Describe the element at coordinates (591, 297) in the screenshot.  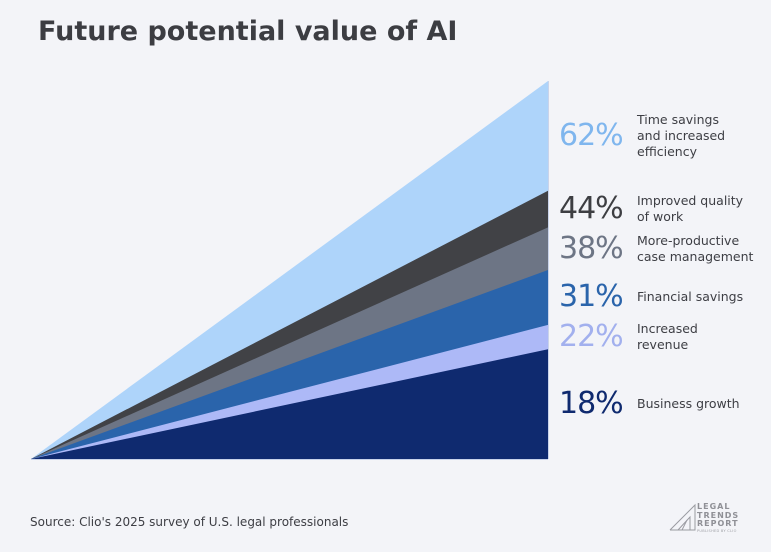
I see `value-label: 31%` at that location.